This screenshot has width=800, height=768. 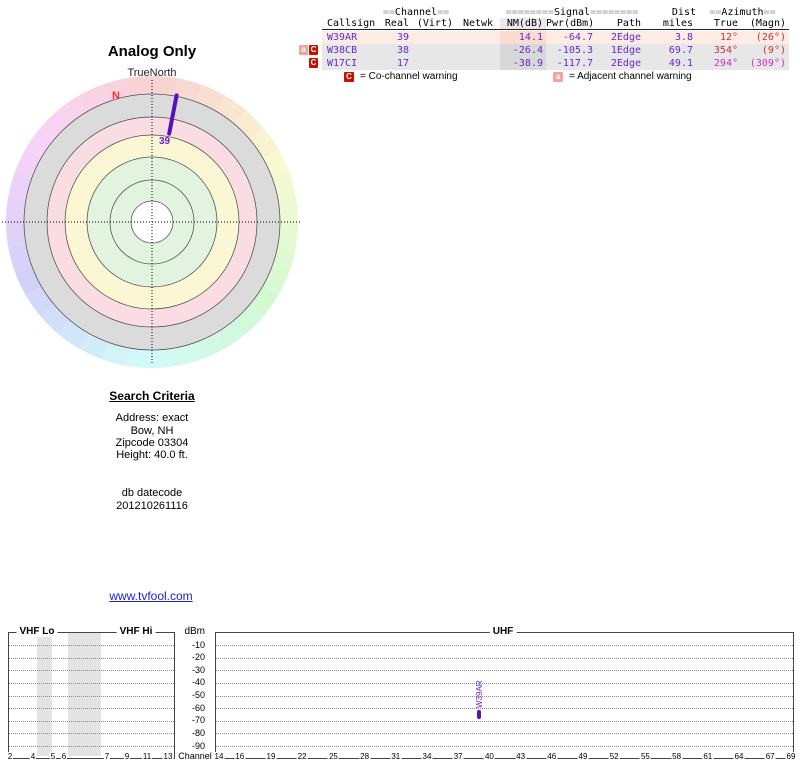 What do you see at coordinates (136, 631) in the screenshot?
I see `vhf-hi-section-label: VHF Hi` at bounding box center [136, 631].